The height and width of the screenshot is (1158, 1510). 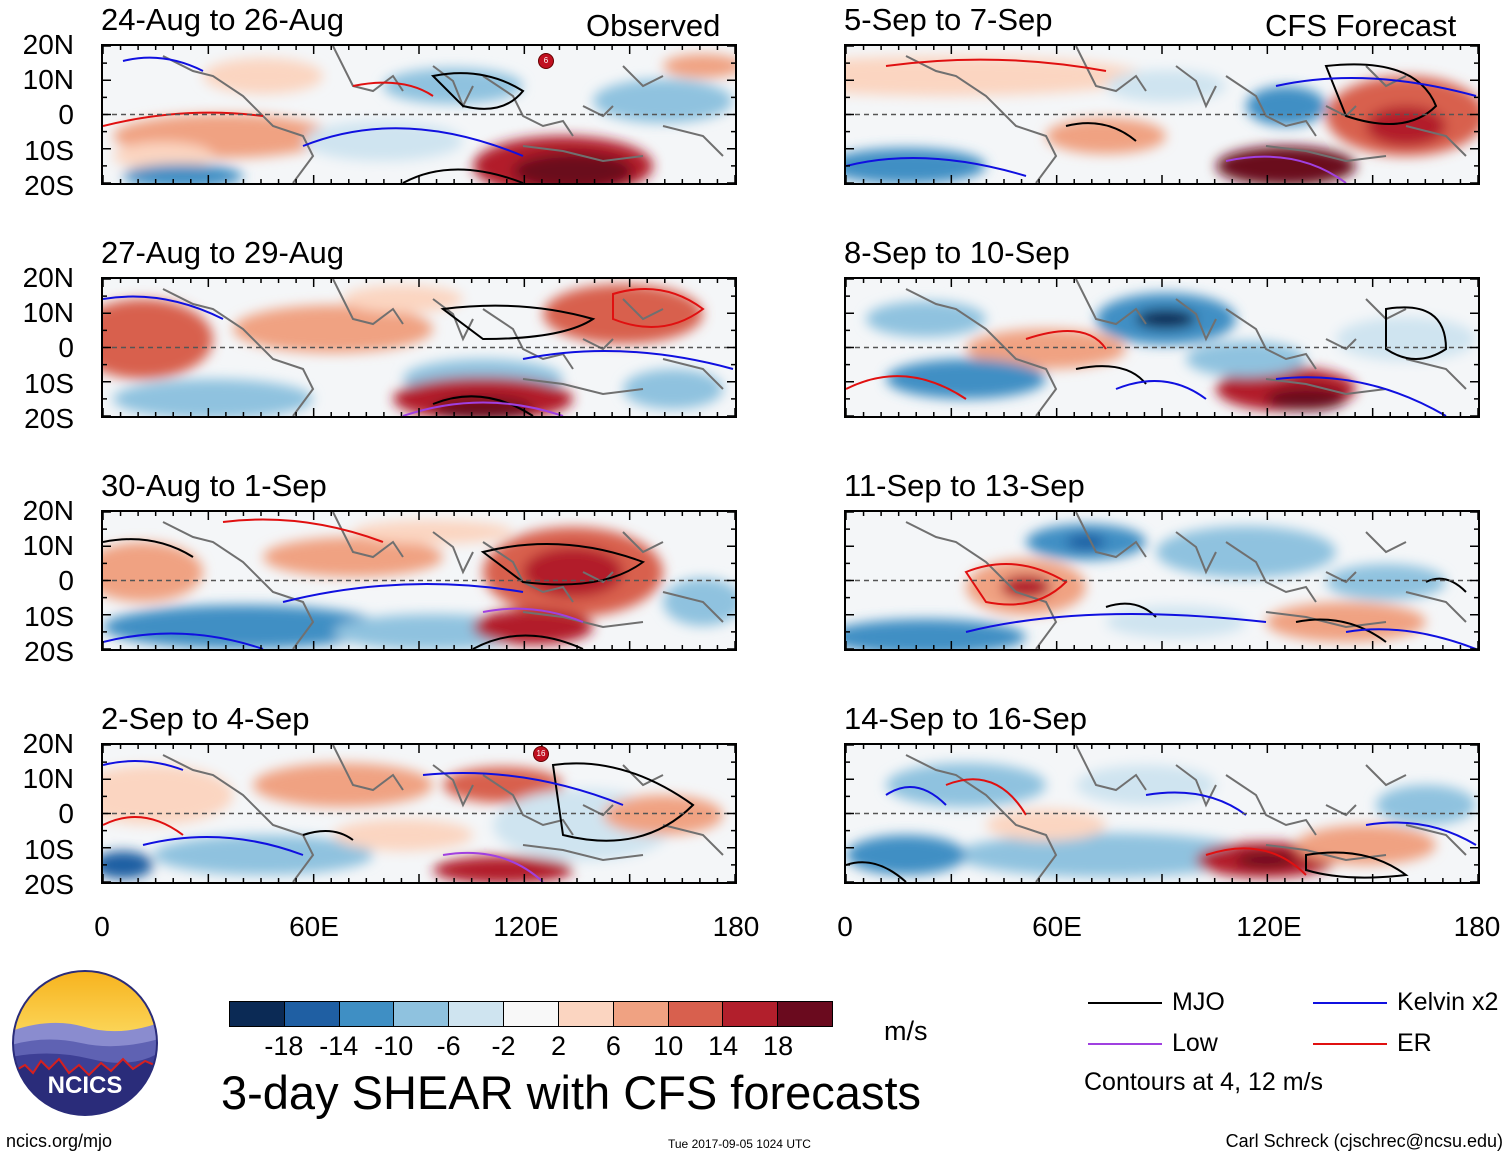 I want to click on legend-mjo: MJO, so click(x=1156, y=1002).